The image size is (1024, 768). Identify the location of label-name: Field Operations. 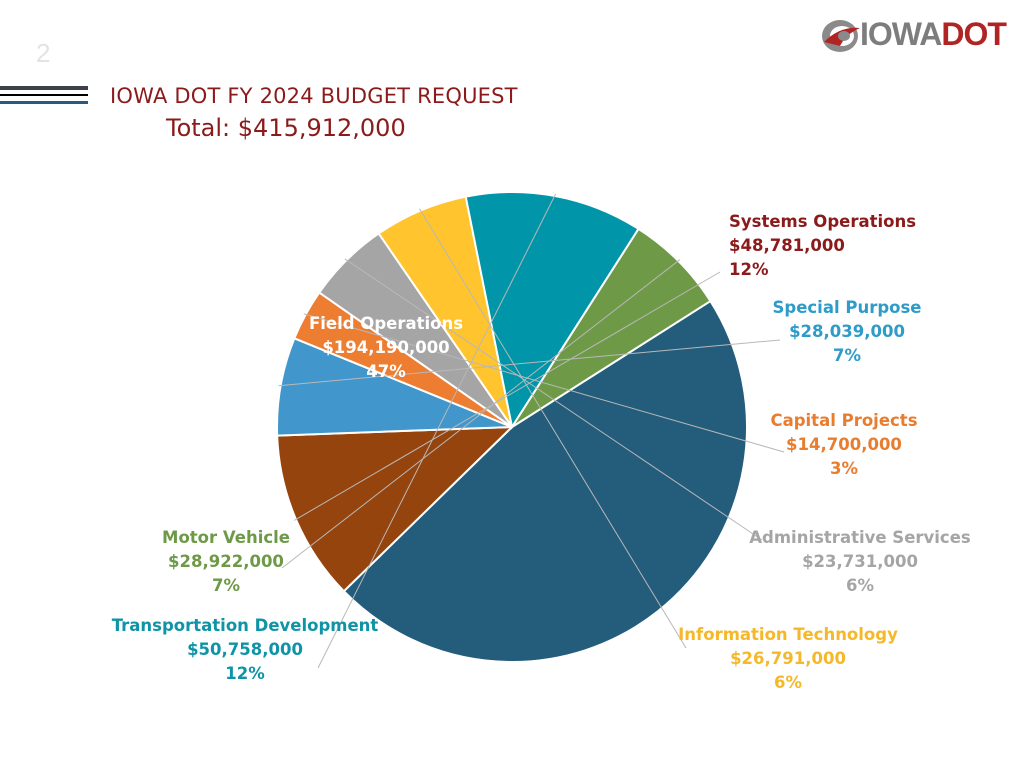
(386, 323).